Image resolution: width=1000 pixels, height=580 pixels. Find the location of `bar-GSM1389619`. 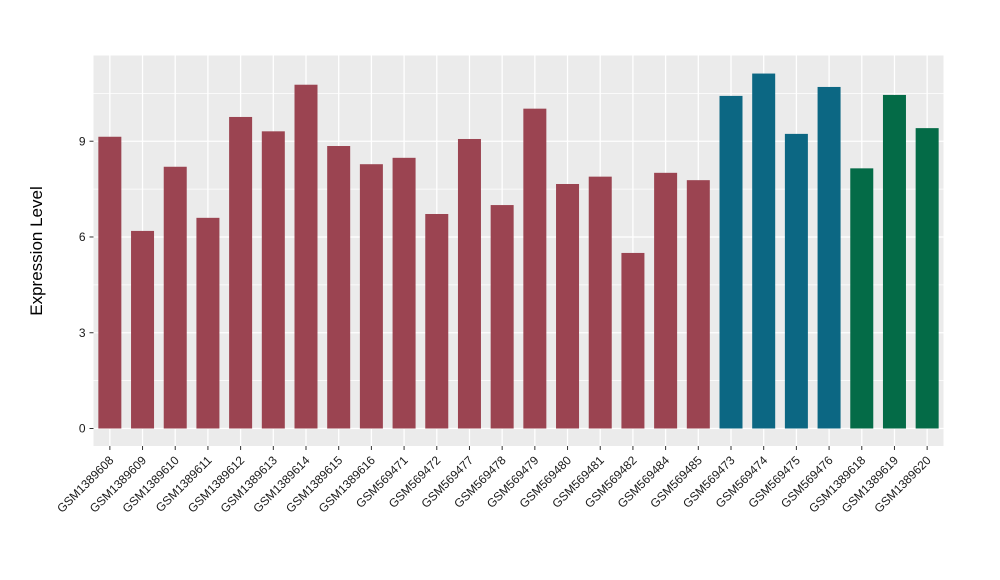

bar-GSM1389619 is located at coordinates (894, 261).